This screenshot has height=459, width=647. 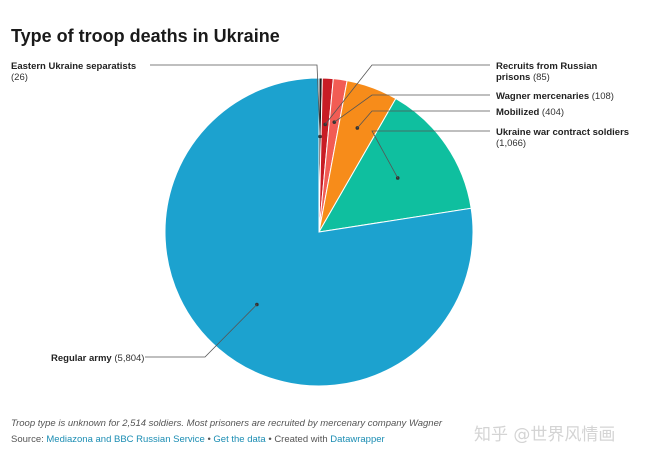 What do you see at coordinates (298, 439) in the screenshot?
I see `created-with-text: • Created with` at bounding box center [298, 439].